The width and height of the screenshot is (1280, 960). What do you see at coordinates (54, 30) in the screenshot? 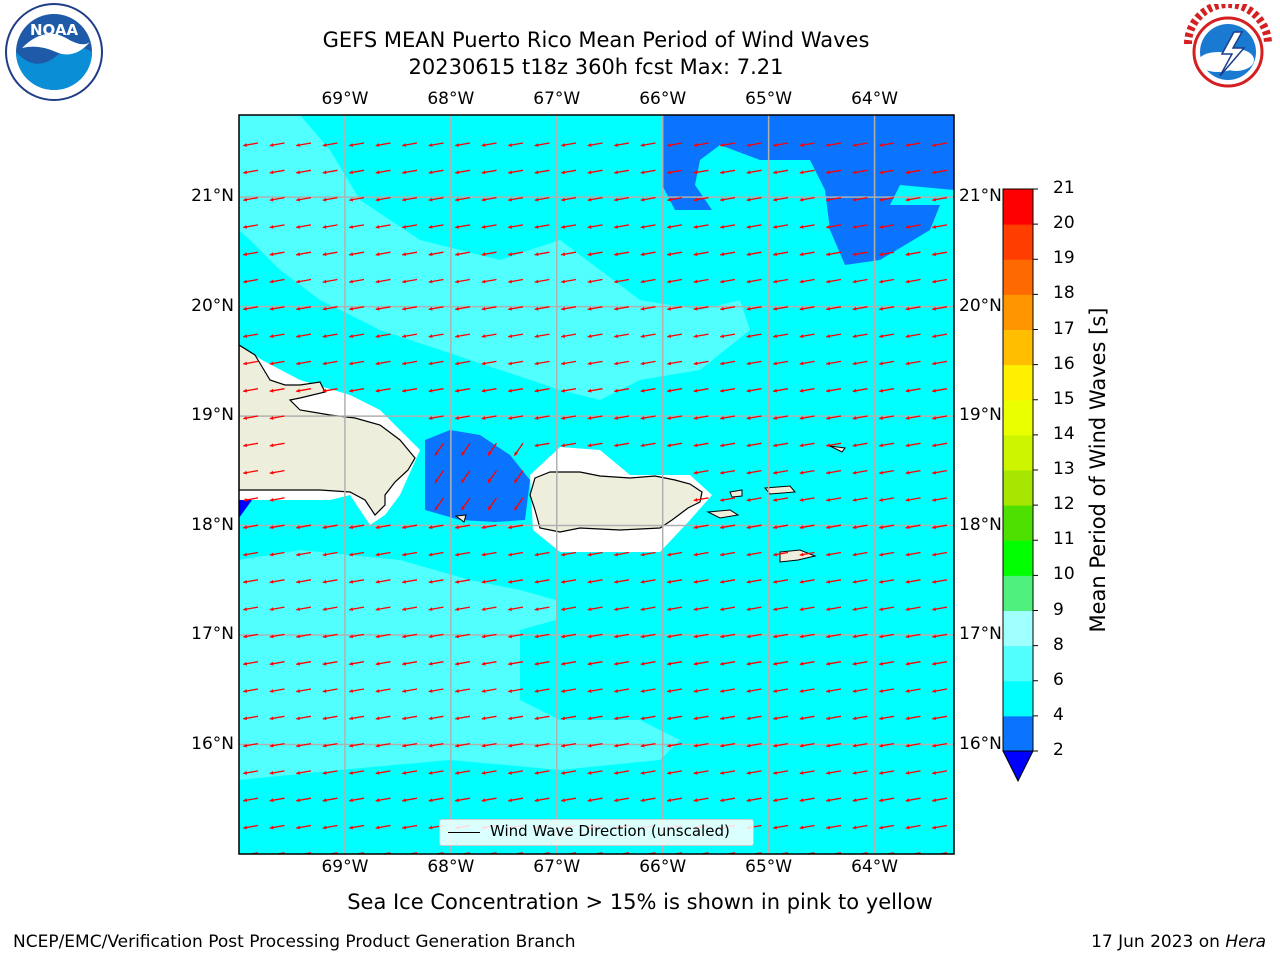
I see `noaa-logo-text: NOAA` at bounding box center [54, 30].